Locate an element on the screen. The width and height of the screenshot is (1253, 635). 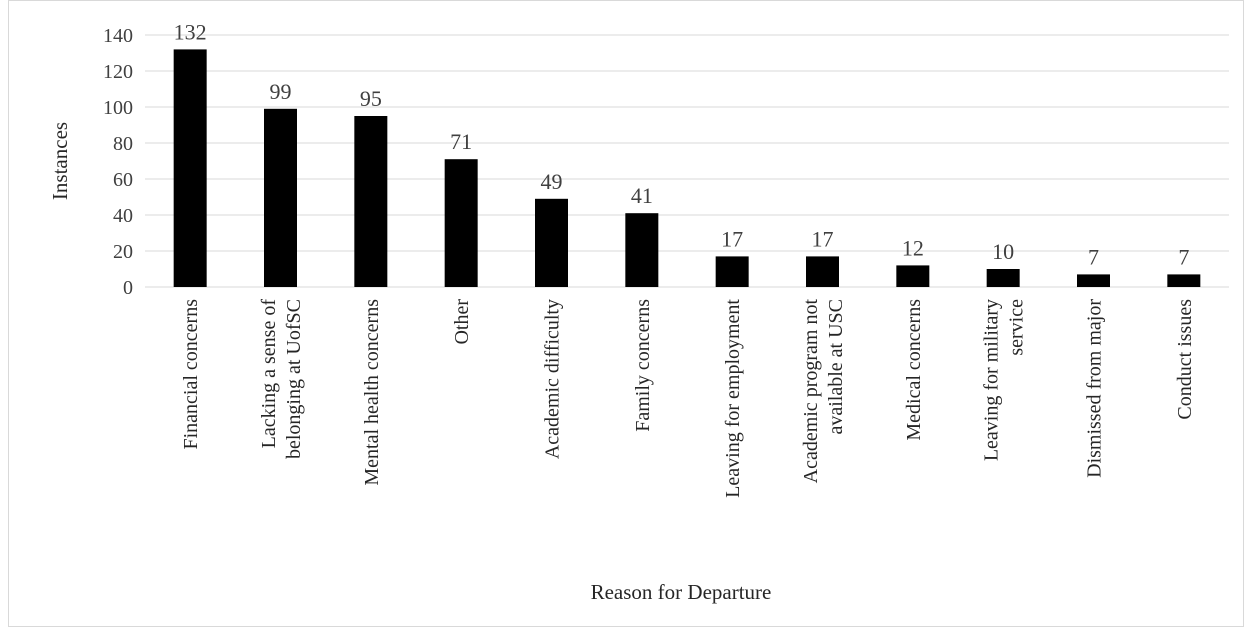
y-axis-title: Instances is located at coordinates (60, 161).